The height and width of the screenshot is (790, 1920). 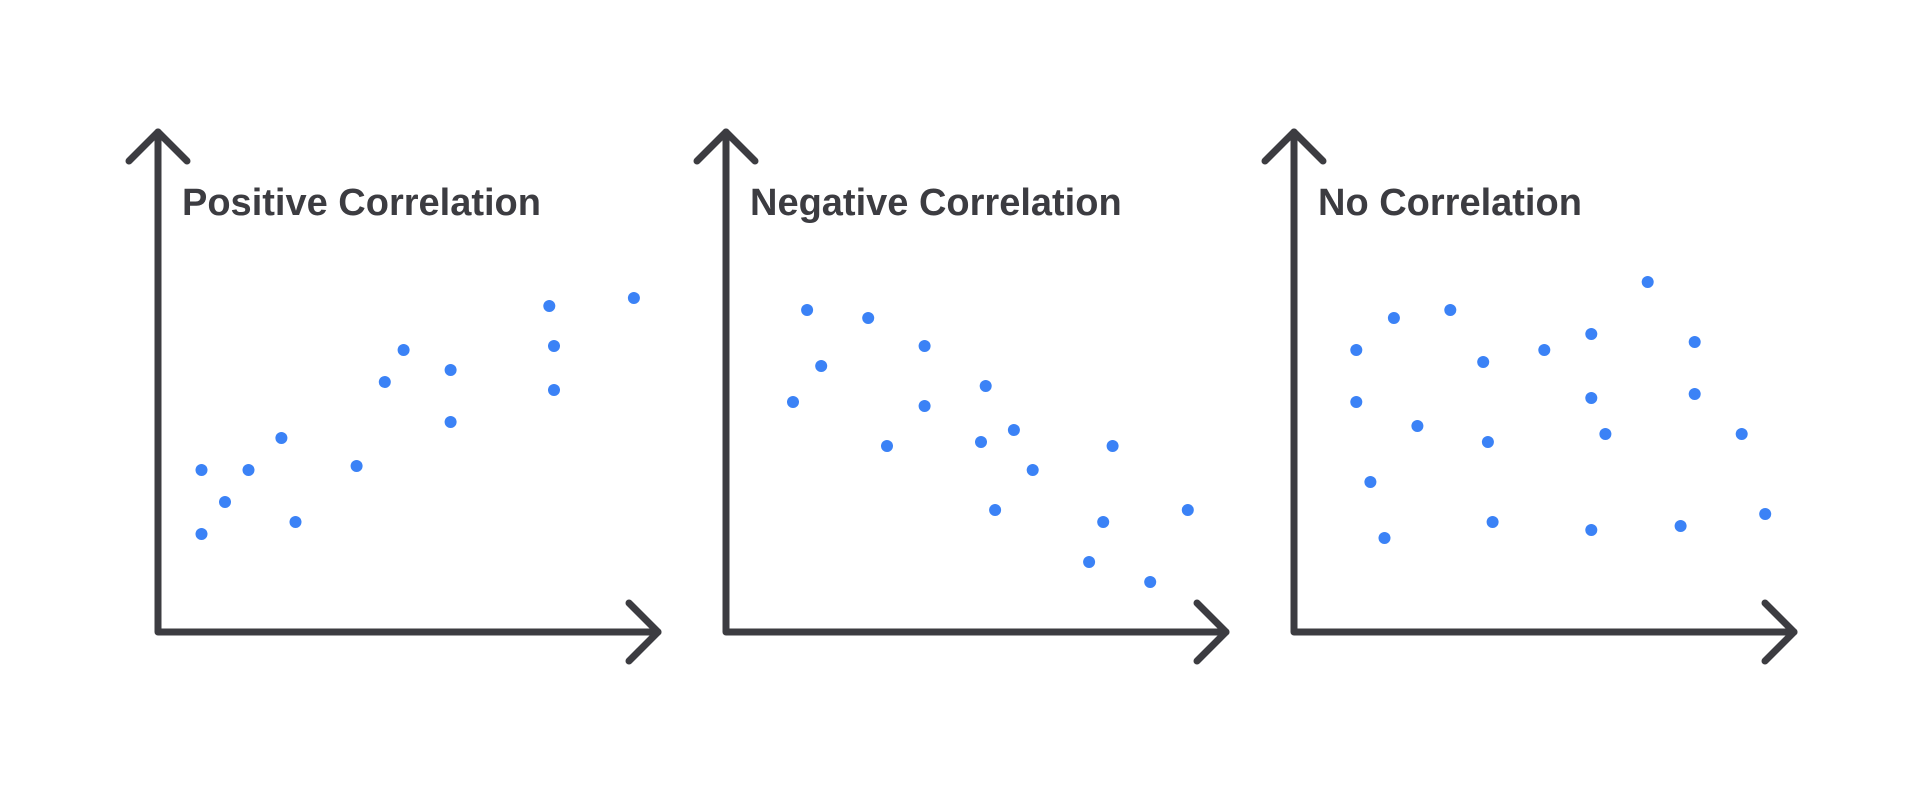 I want to click on chart-title: Positive Correlation, so click(x=361, y=203).